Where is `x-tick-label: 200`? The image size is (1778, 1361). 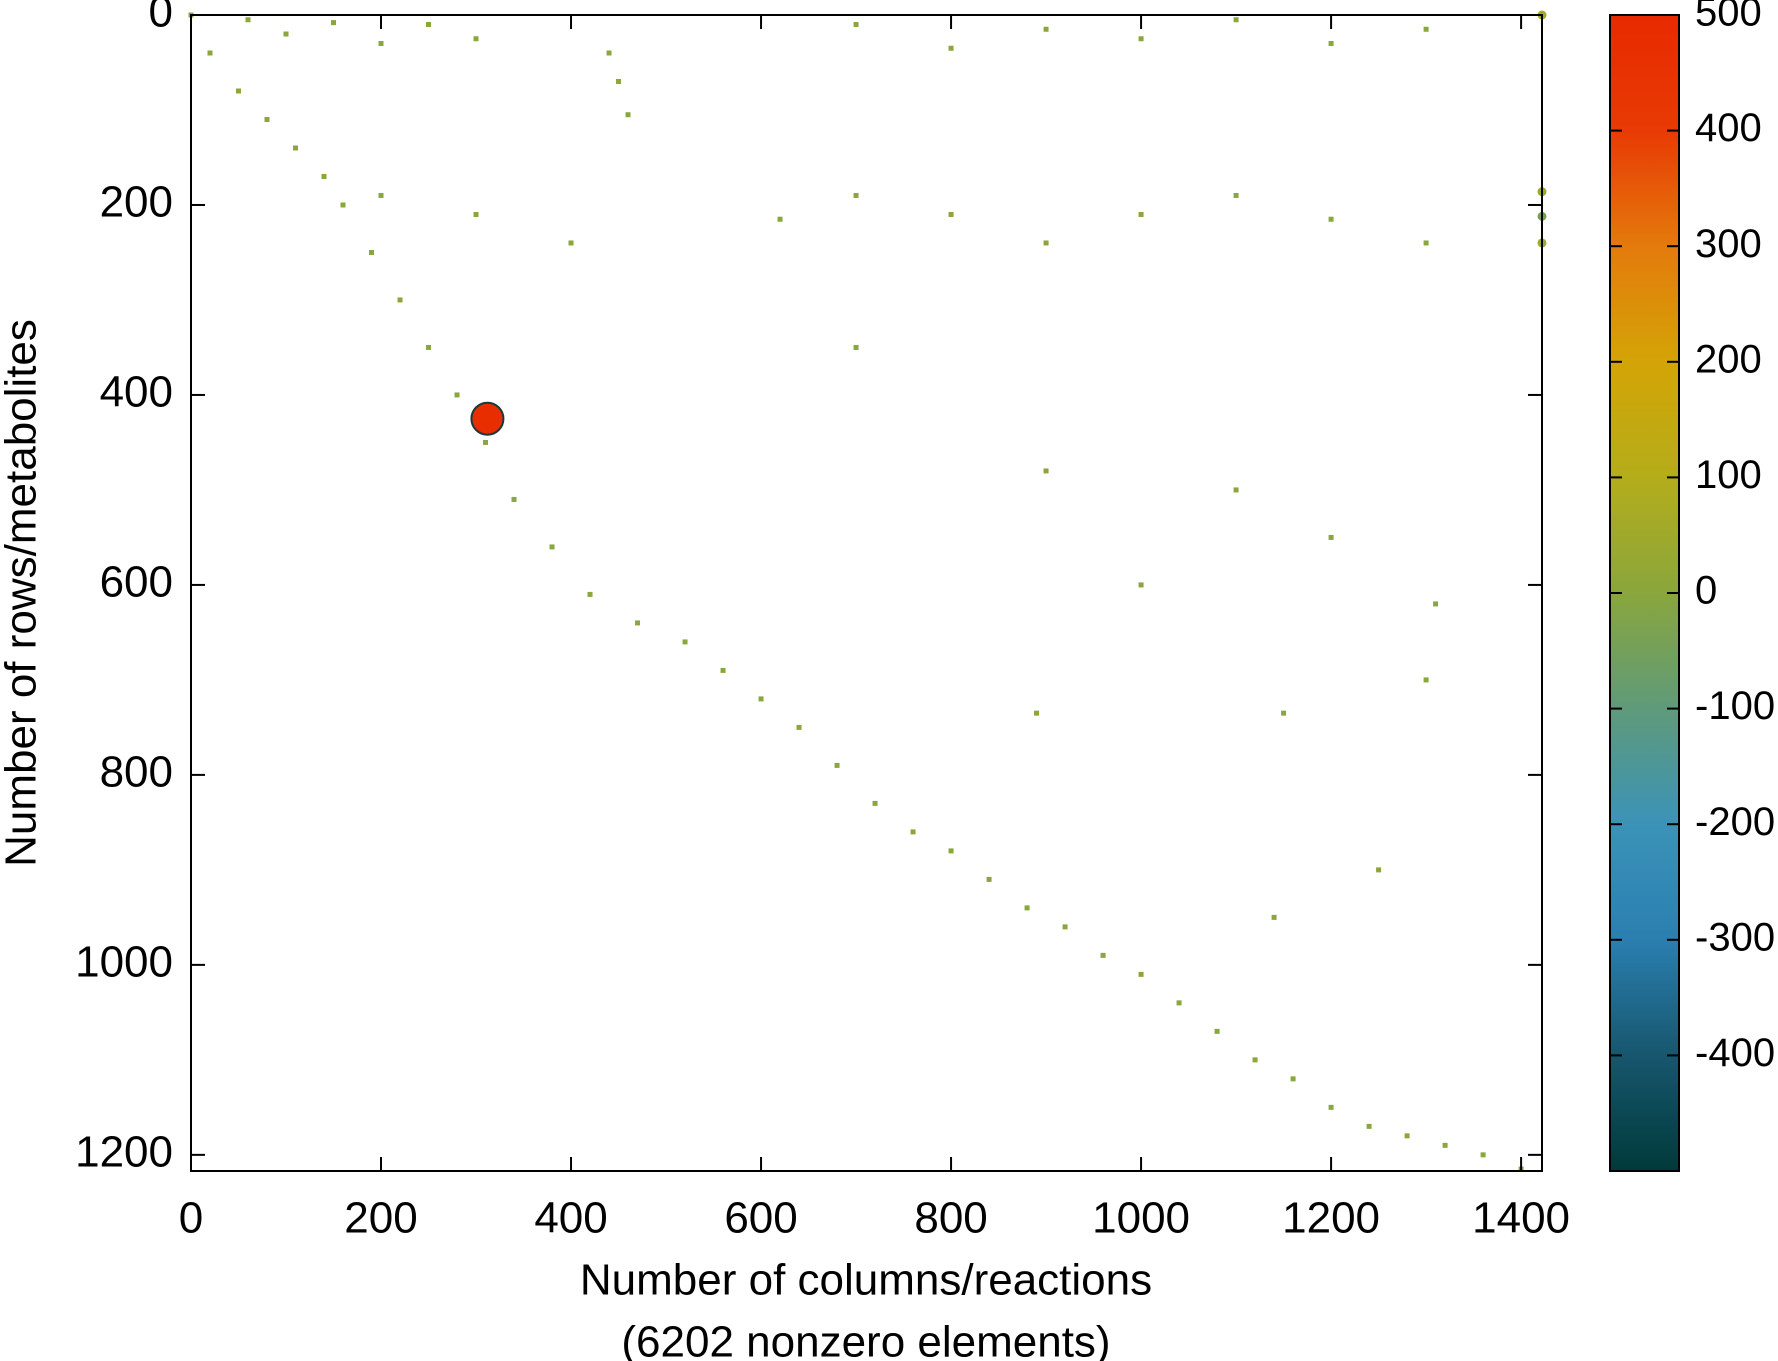 x-tick-label: 200 is located at coordinates (380, 1218).